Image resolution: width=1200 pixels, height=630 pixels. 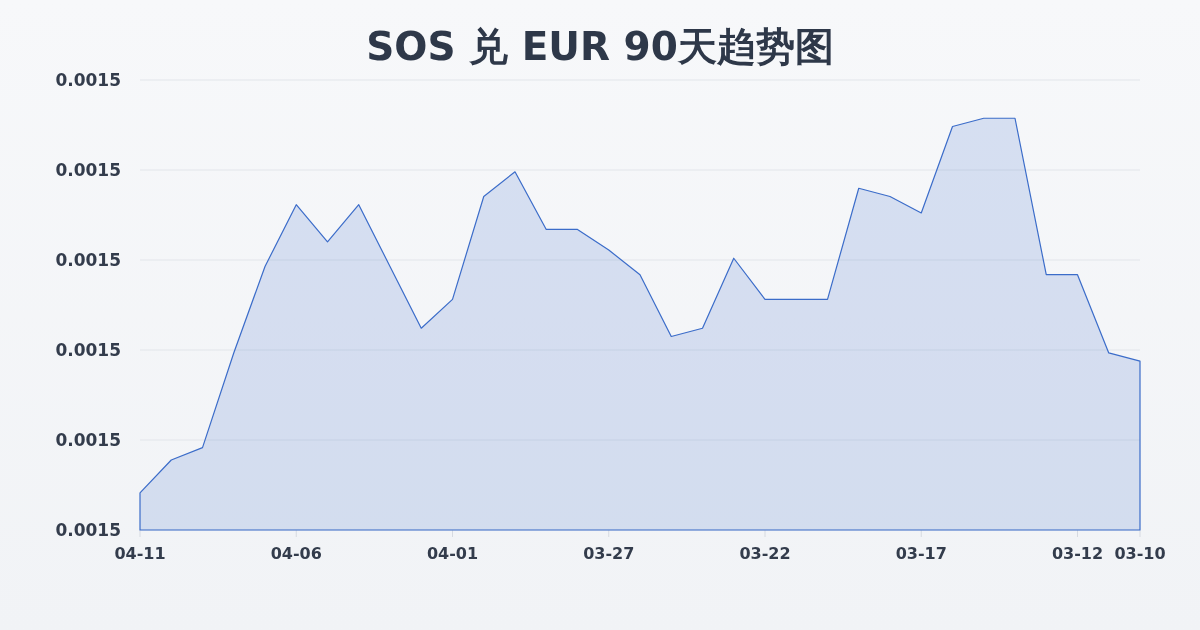 I want to click on x-tick-label: 04-11, so click(x=140, y=553).